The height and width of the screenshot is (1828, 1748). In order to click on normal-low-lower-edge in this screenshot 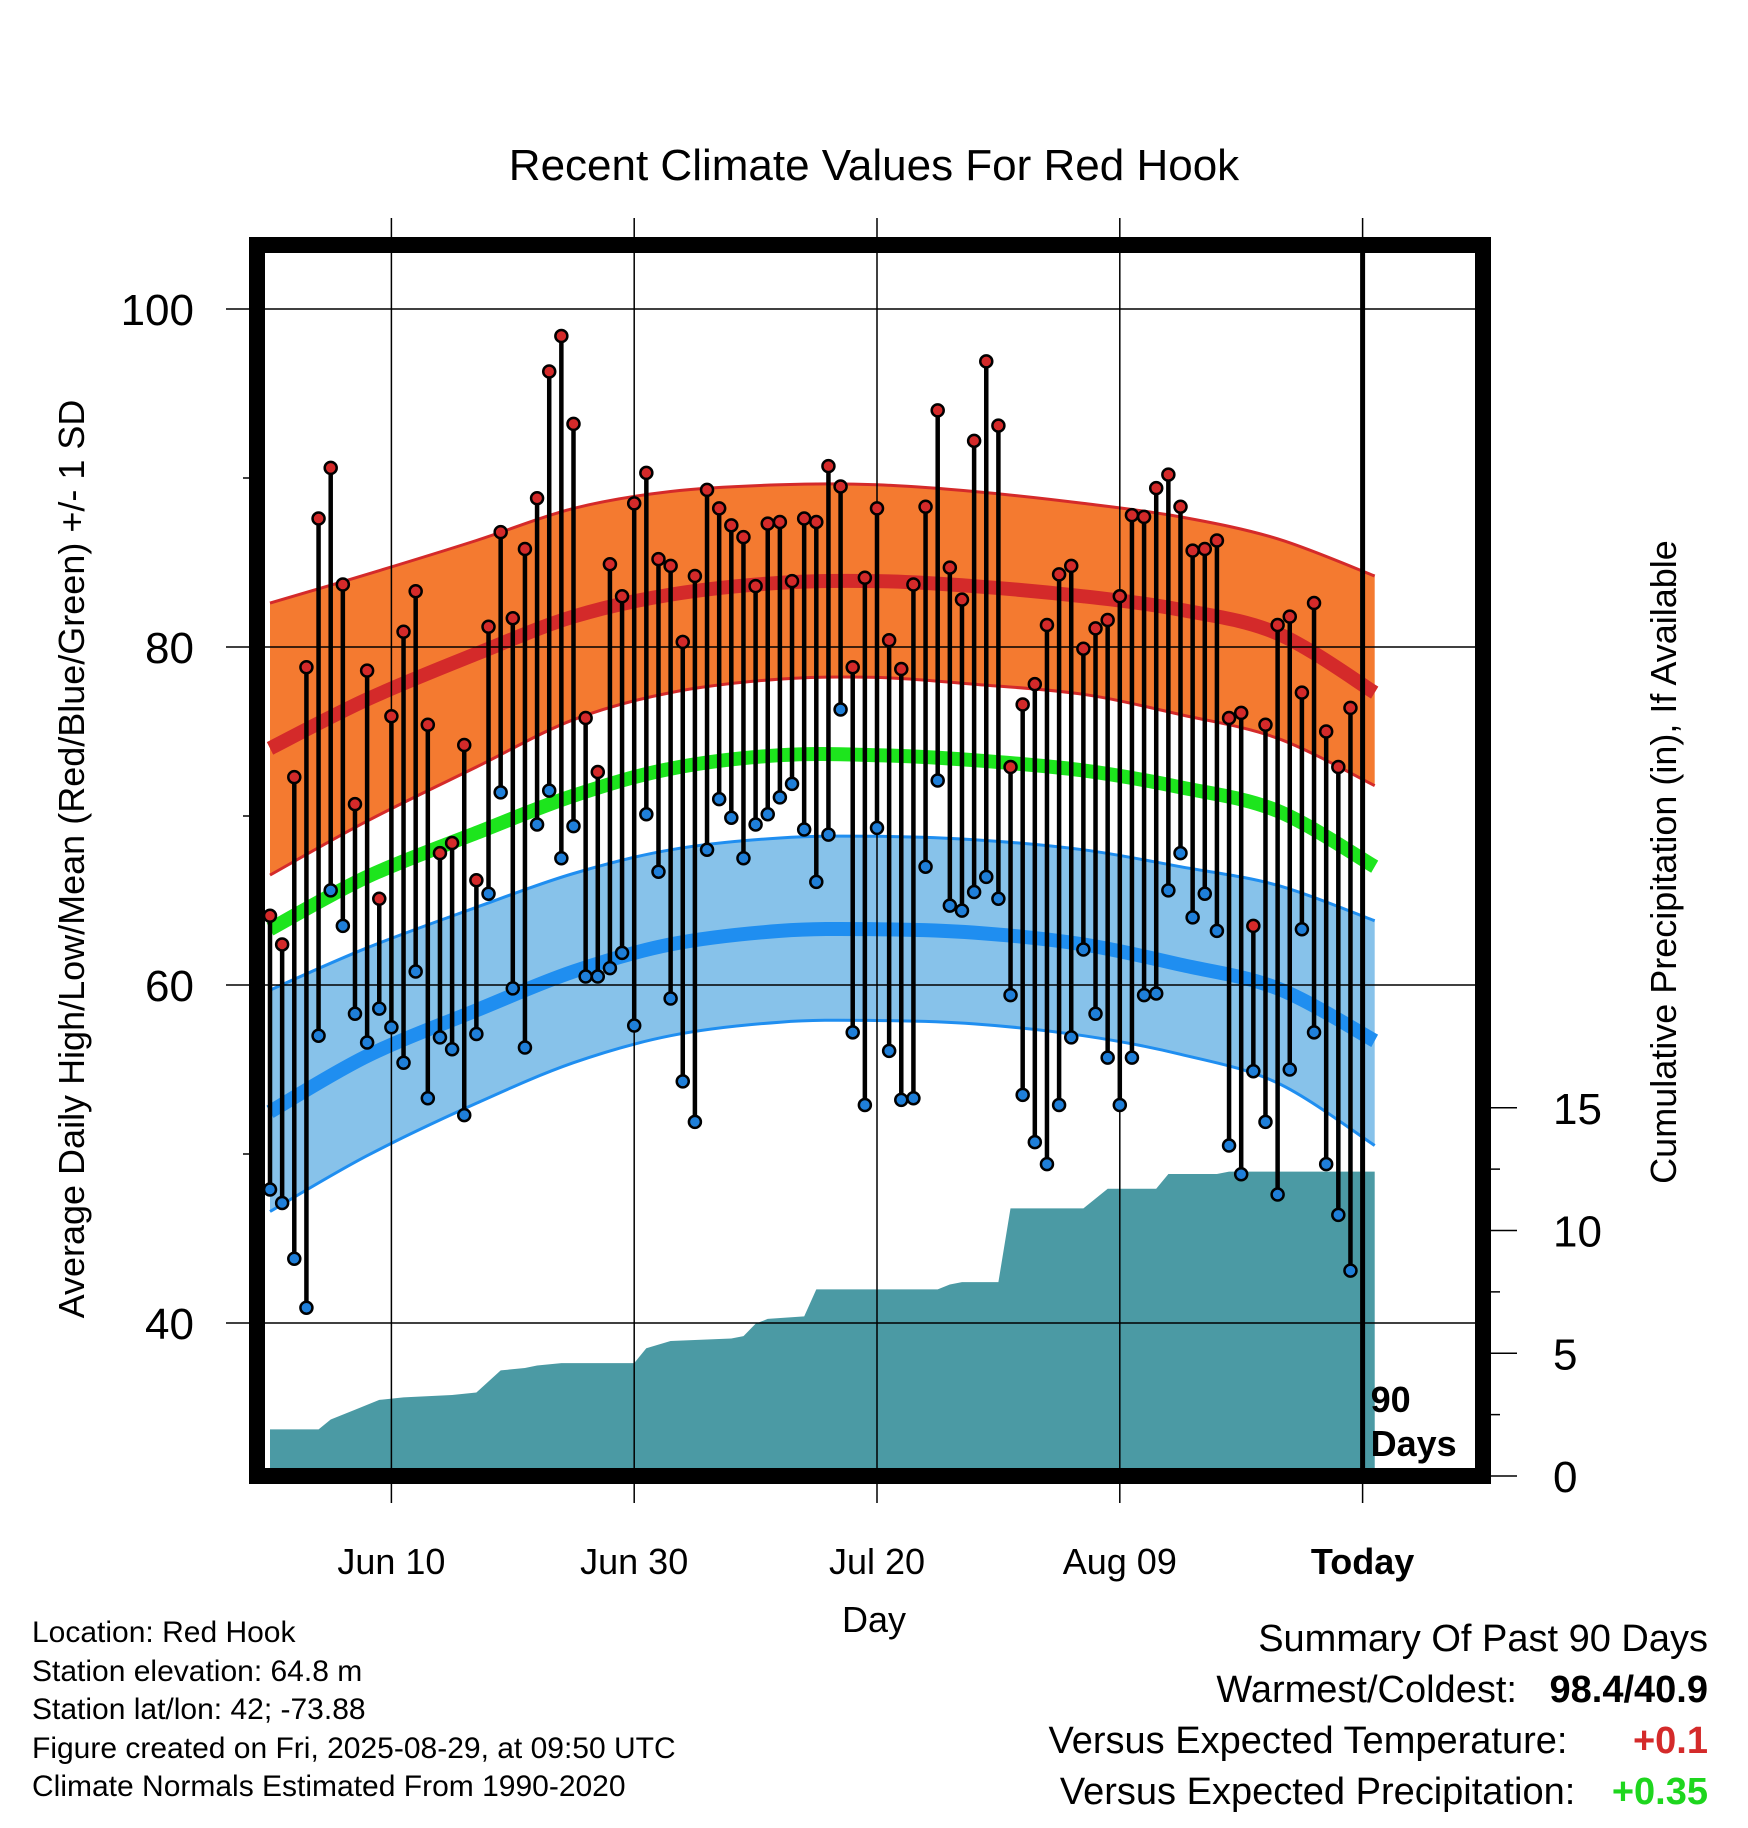, I will do `click(822, 1115)`.